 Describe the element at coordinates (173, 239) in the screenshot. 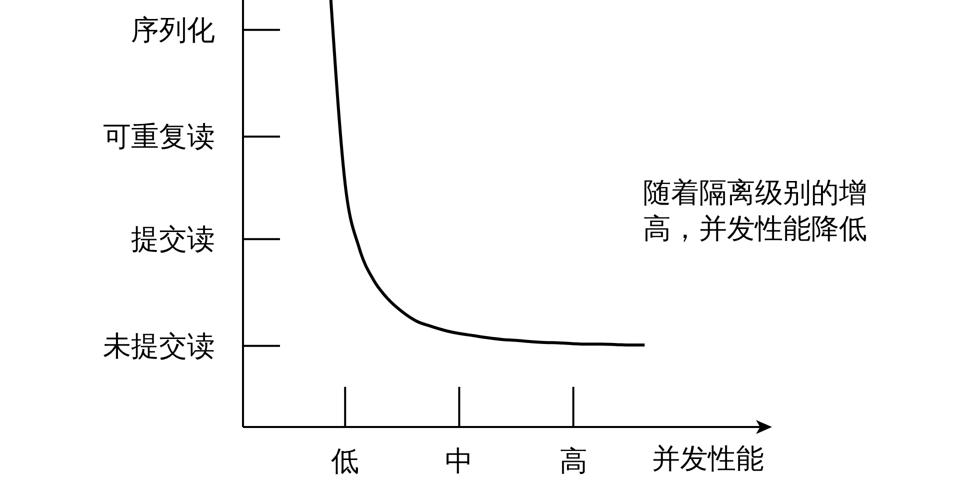

I see `ref-line-label: 提交读` at that location.